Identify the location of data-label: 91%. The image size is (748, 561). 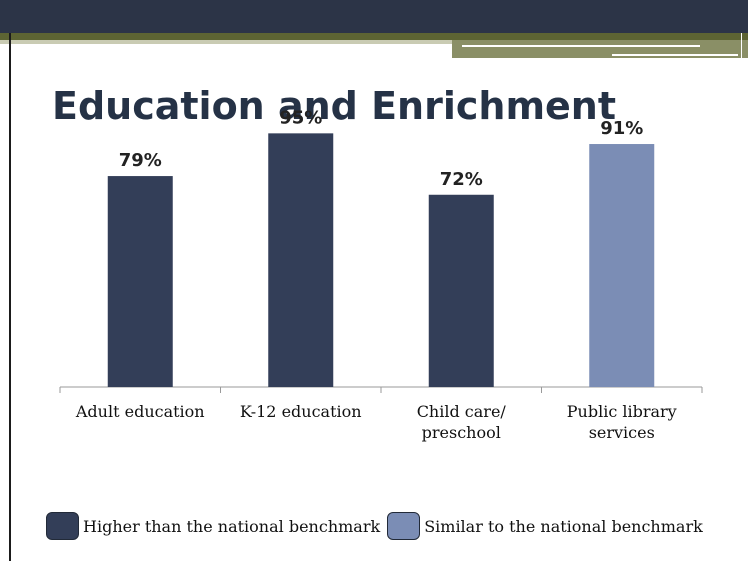
(621, 128).